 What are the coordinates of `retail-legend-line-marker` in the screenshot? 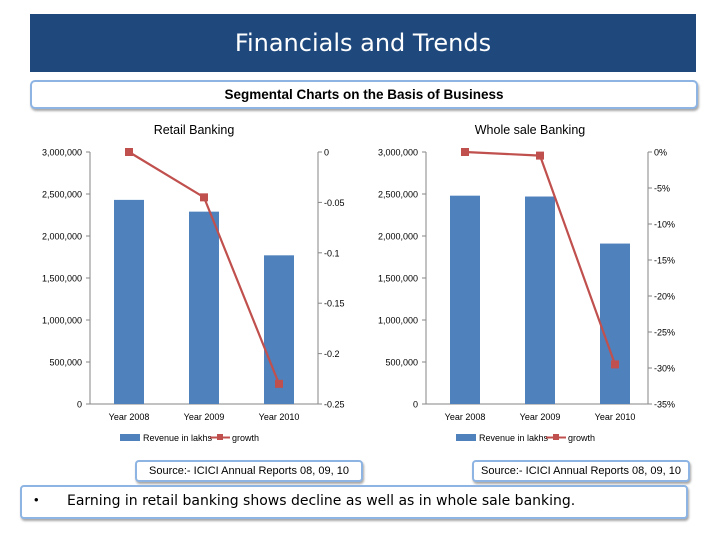 It's located at (220, 437).